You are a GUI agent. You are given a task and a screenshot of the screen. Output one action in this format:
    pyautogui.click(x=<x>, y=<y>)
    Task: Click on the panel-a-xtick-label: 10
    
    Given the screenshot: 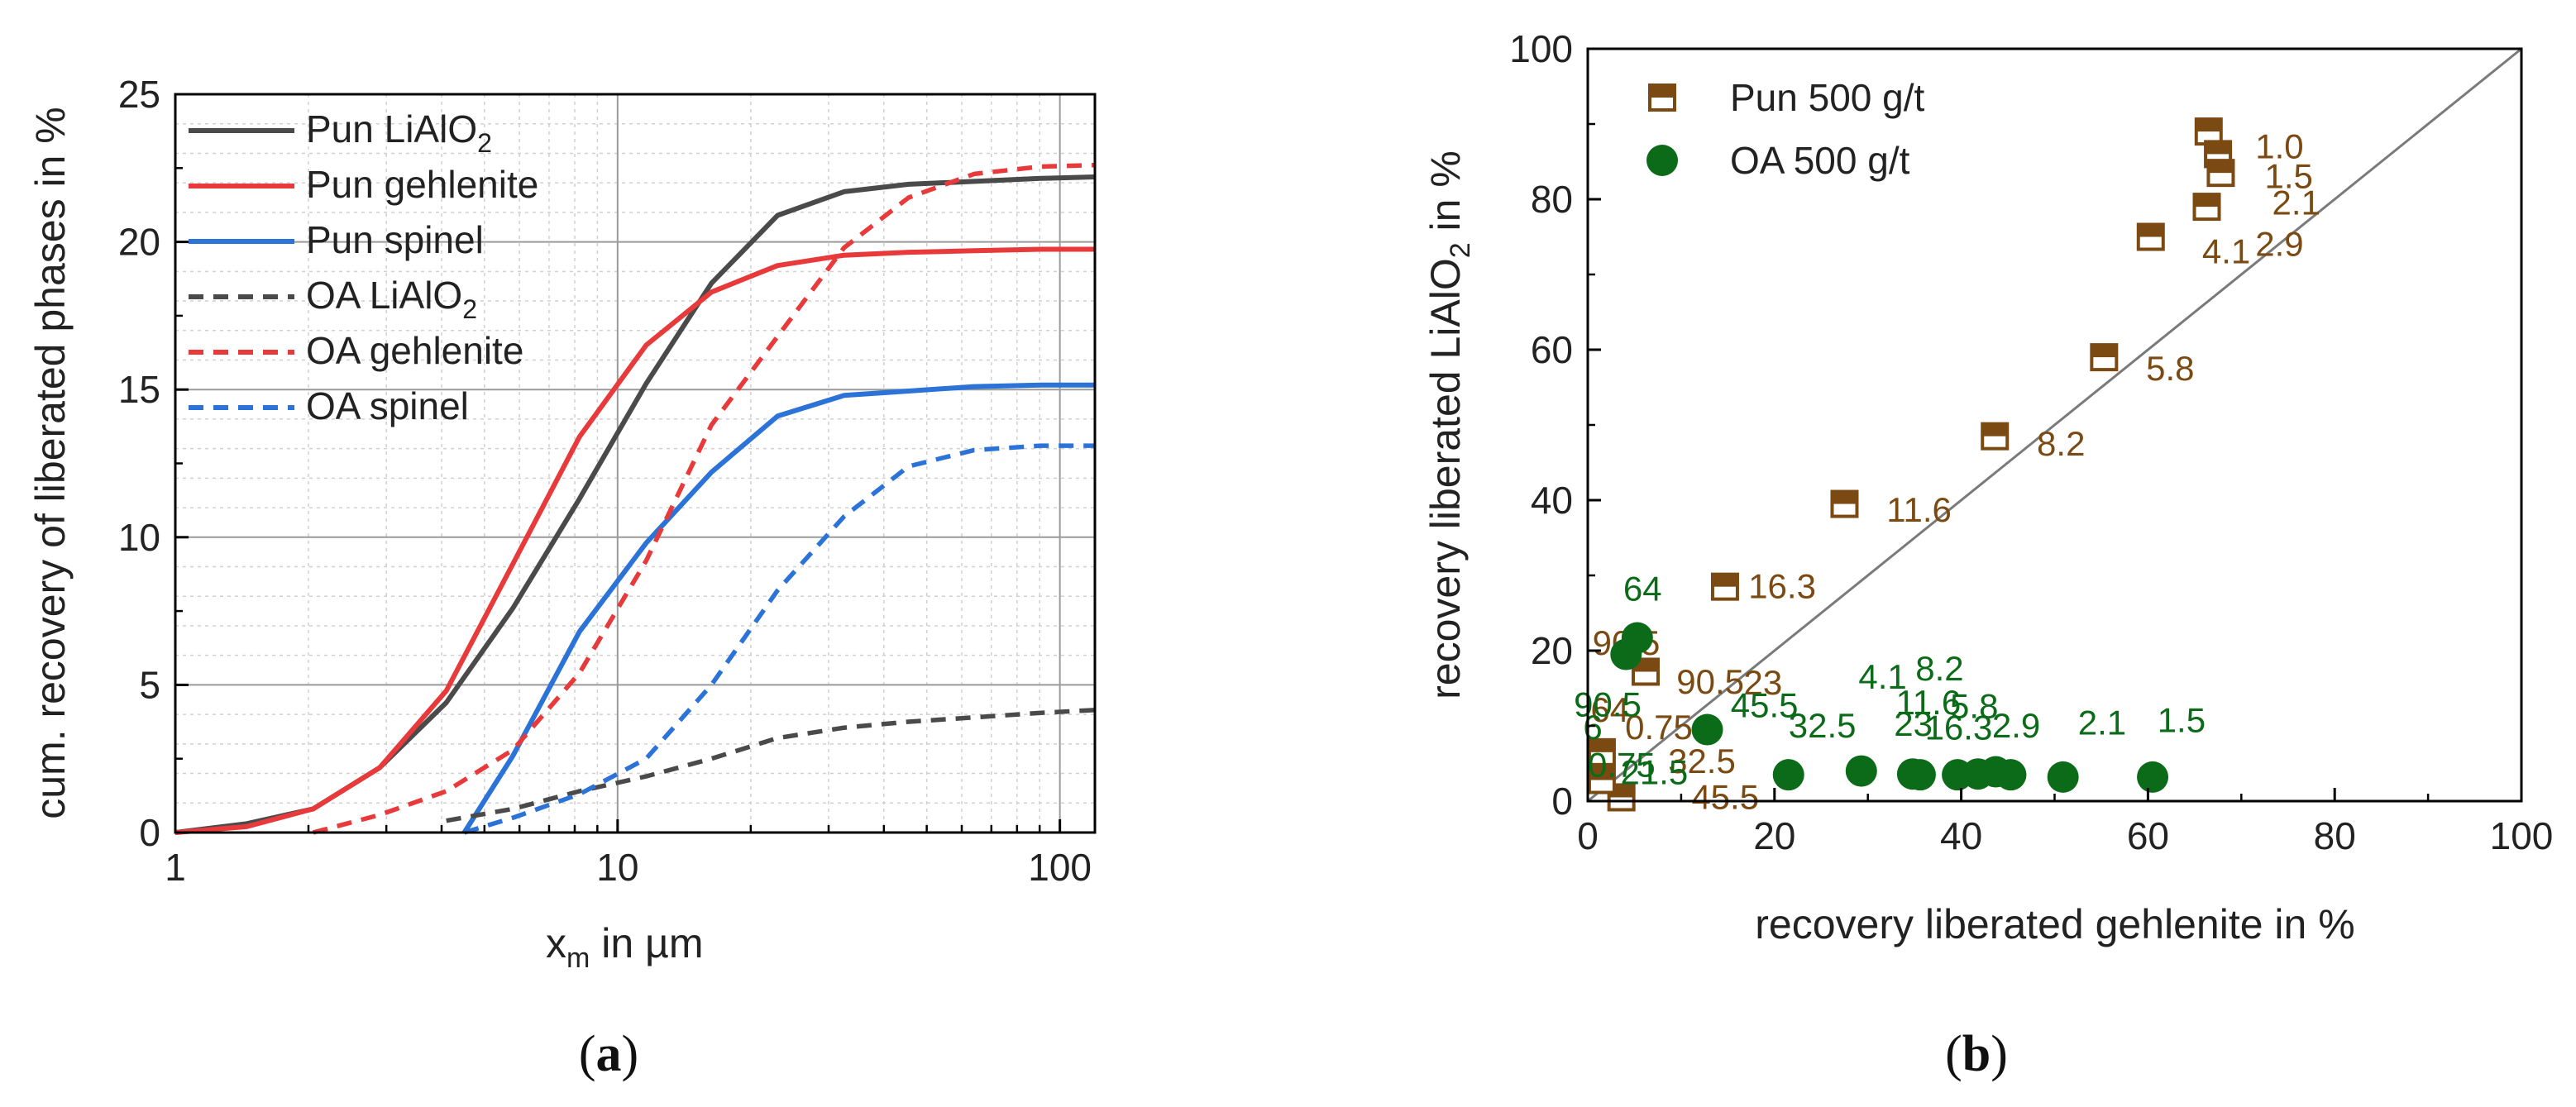 What is the action you would take?
    pyautogui.click(x=617, y=867)
    